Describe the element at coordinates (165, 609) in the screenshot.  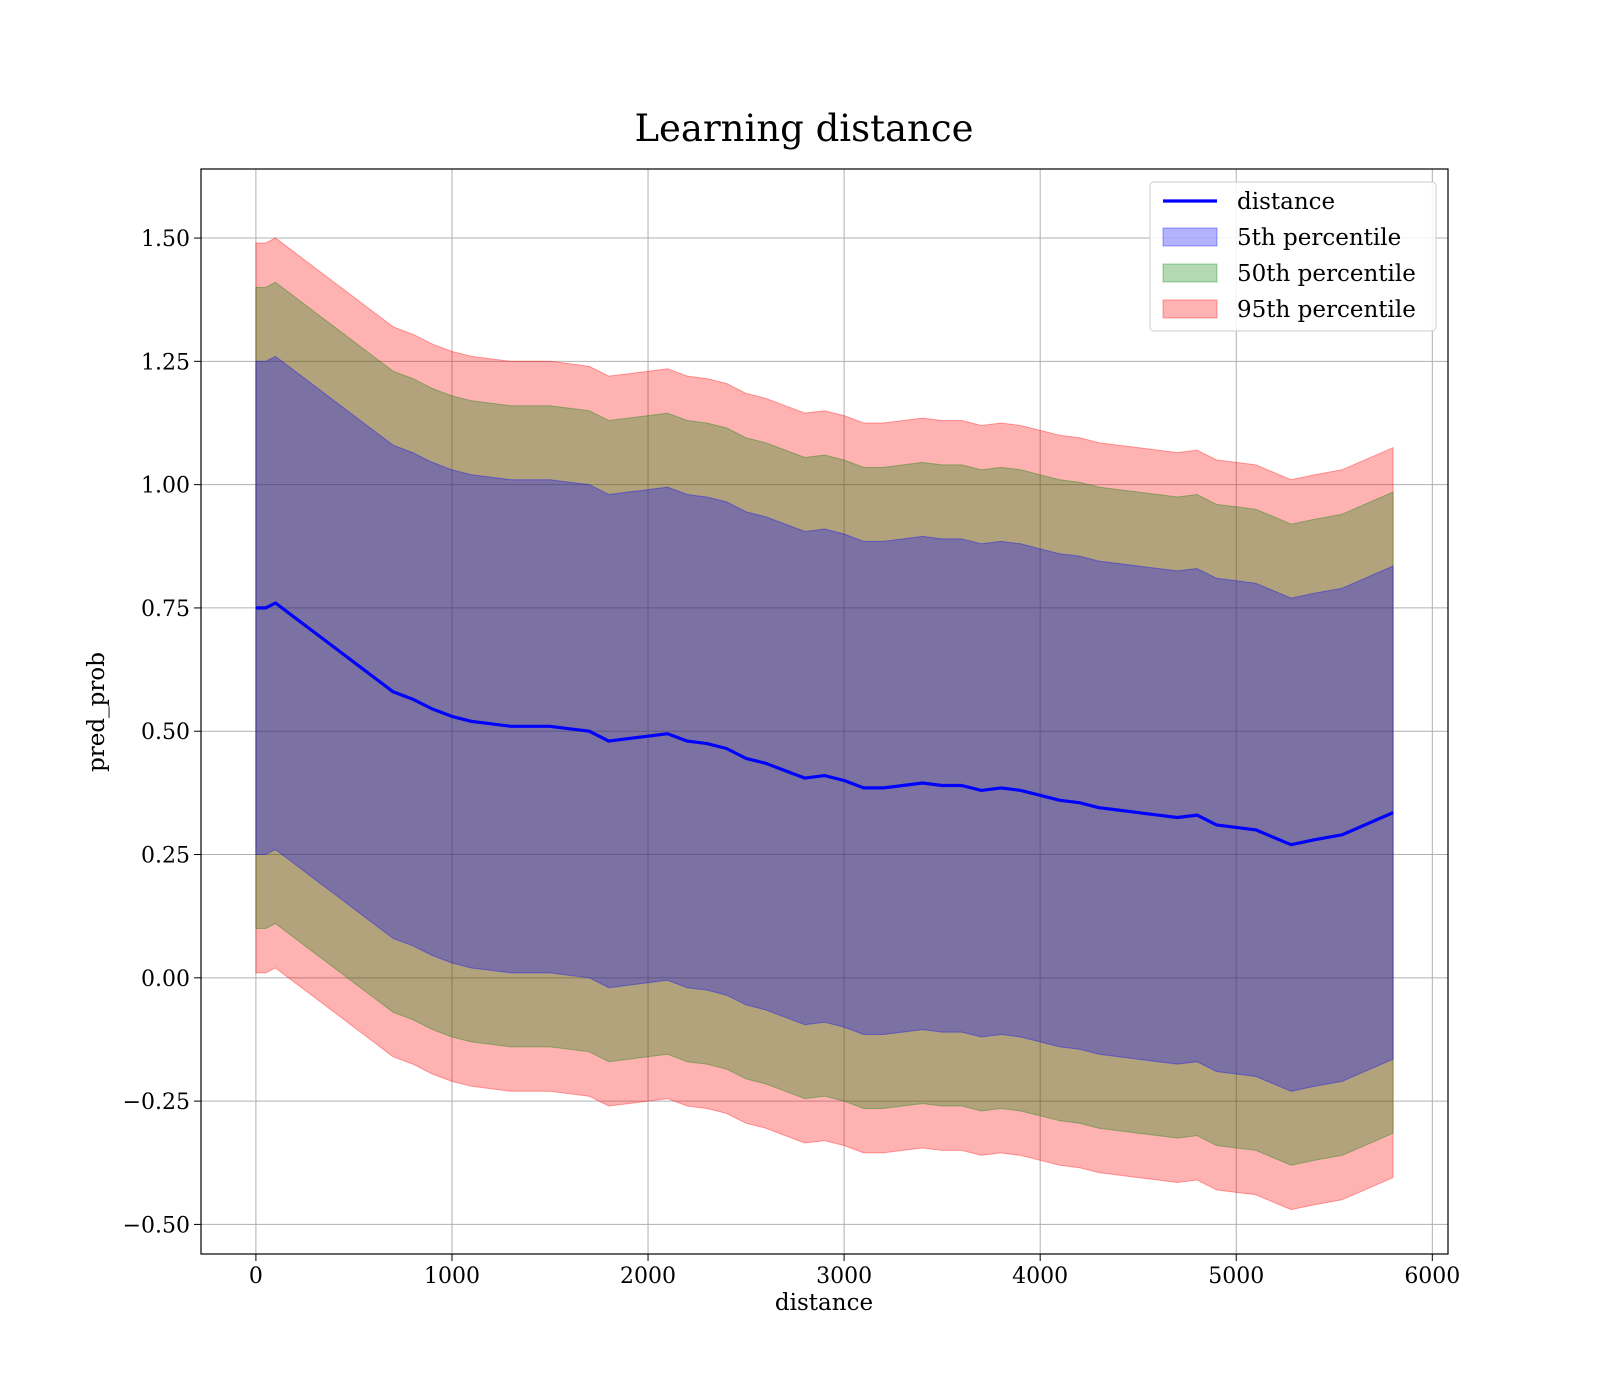
I see `y-tick-label: 0.75` at that location.